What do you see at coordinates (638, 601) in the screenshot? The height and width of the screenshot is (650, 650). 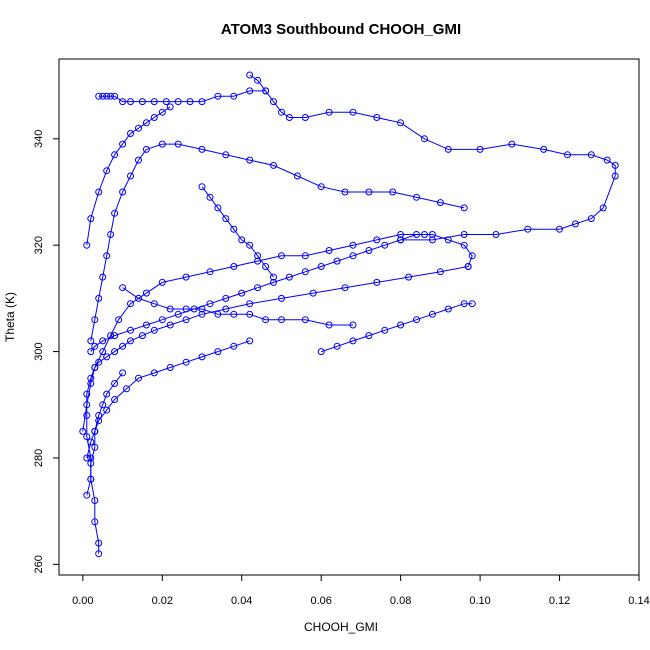 I see `x-tick-label: 0.14` at bounding box center [638, 601].